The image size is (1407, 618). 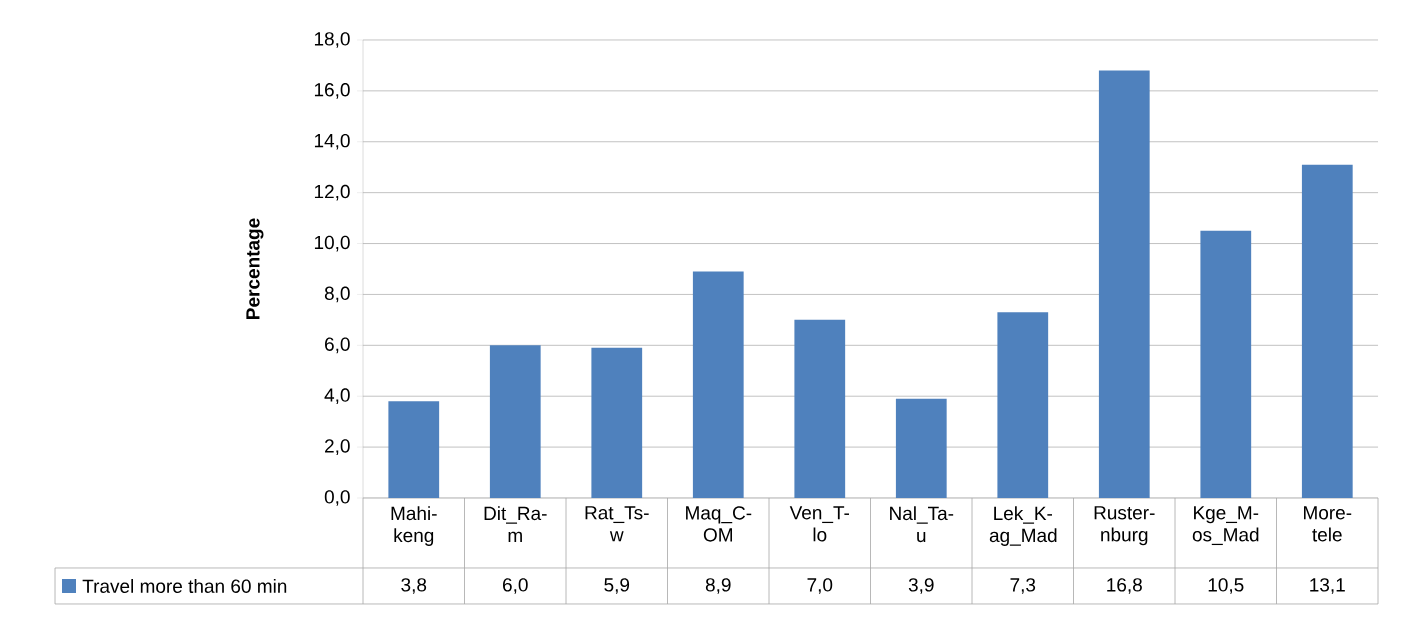 What do you see at coordinates (921, 586) in the screenshot?
I see `data-label: 3,9` at bounding box center [921, 586].